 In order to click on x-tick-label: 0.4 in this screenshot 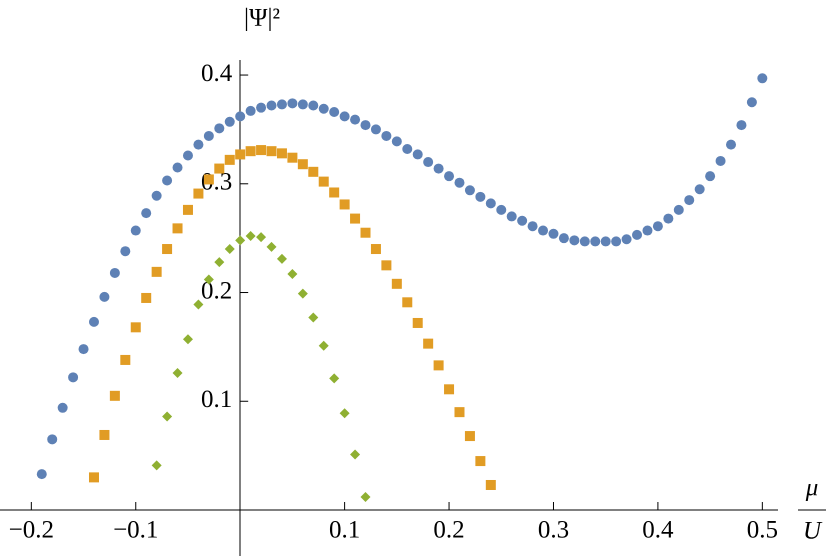, I will do `click(658, 530)`.